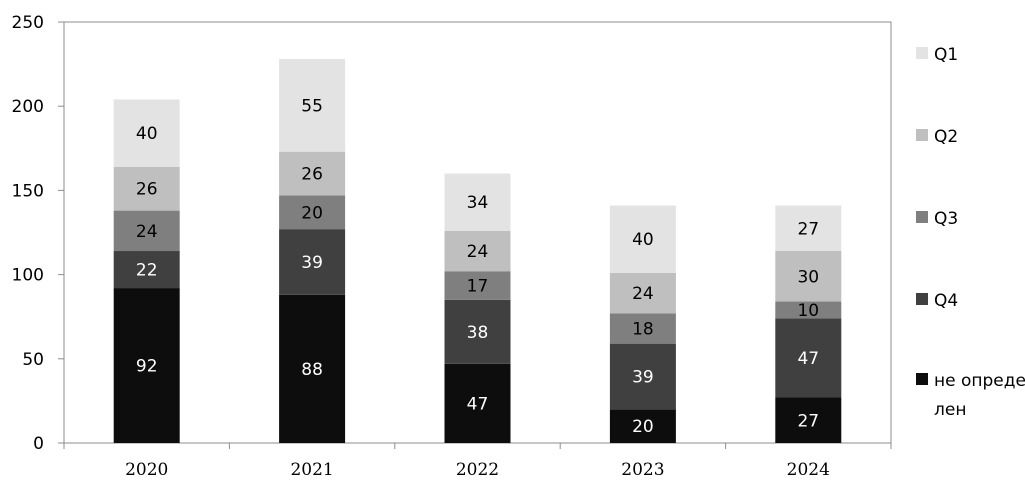  I want to click on data-label: 34, so click(478, 203).